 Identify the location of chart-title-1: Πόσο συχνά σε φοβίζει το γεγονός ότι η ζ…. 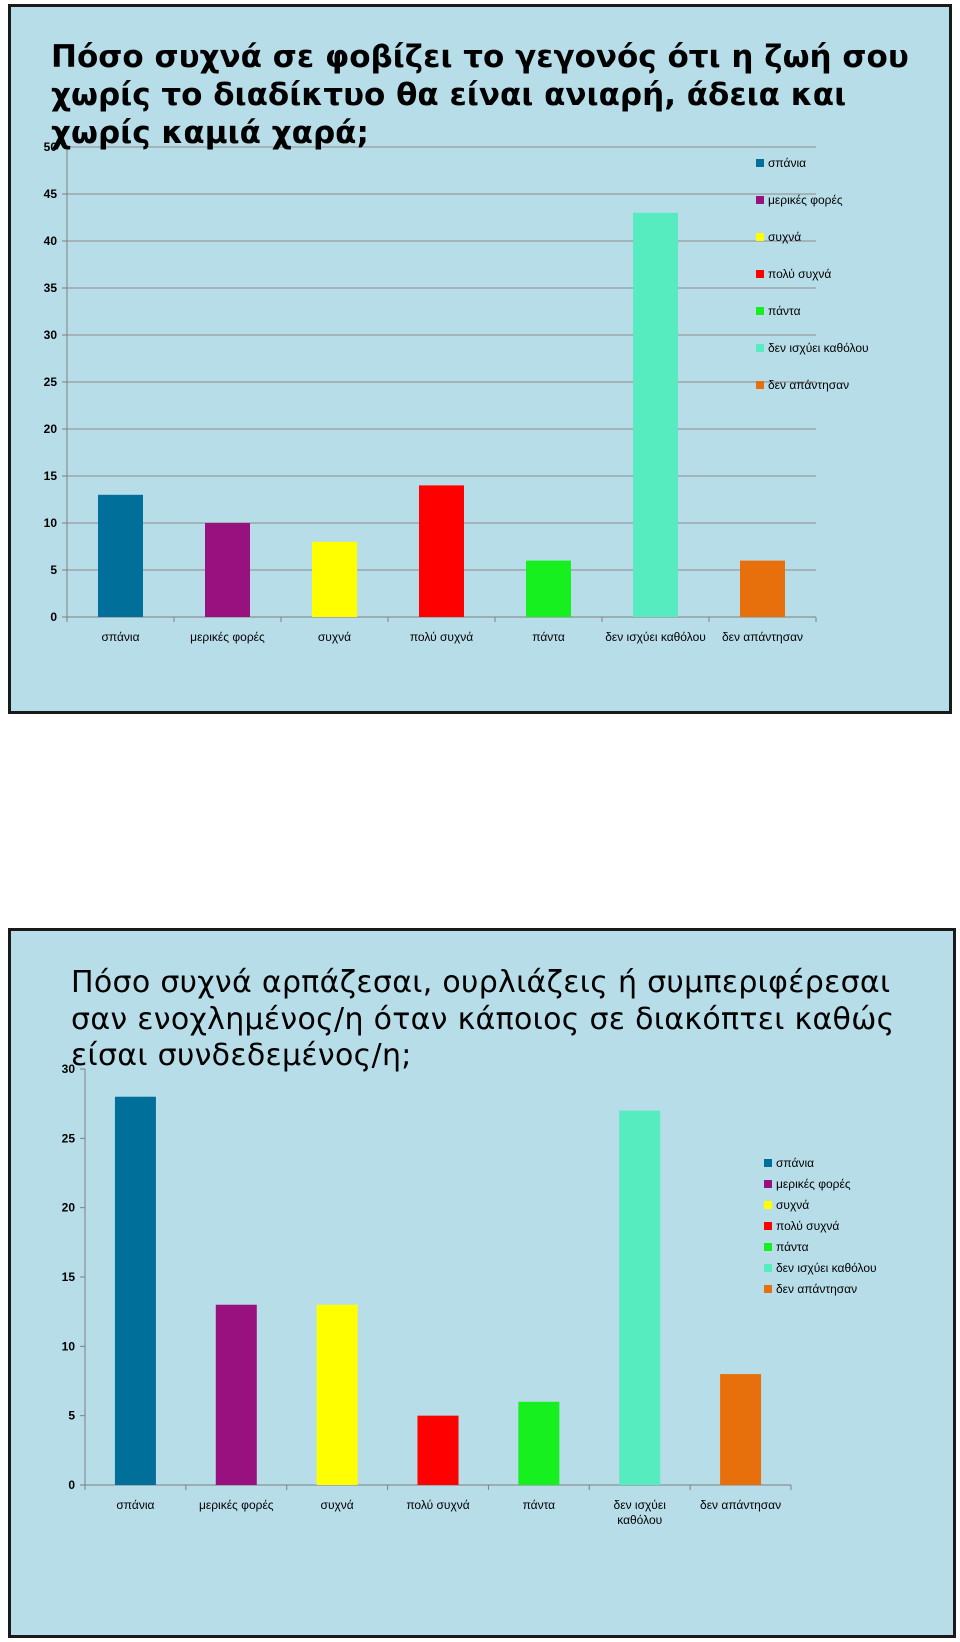
(480, 95).